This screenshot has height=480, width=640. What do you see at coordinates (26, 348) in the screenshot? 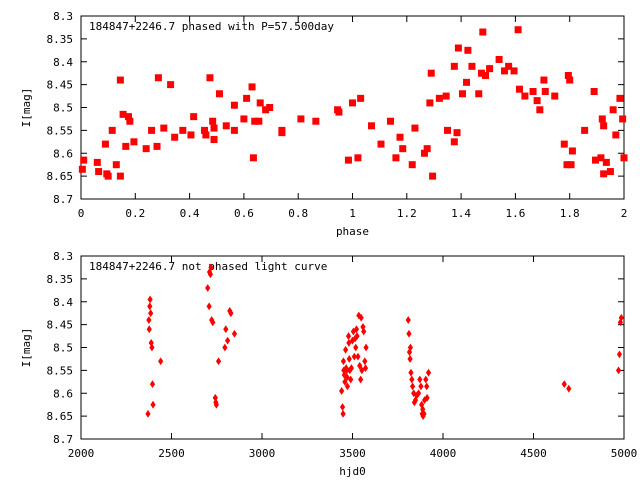
I see `y-axis-title: I[mag]` at bounding box center [26, 348].